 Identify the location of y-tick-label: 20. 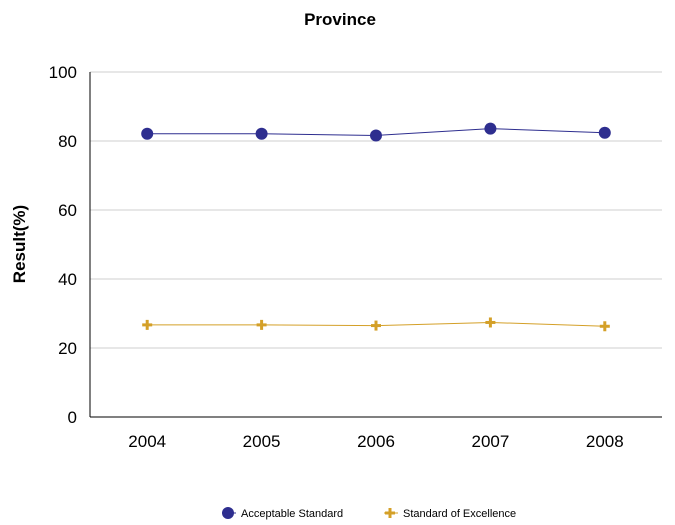
(67, 348).